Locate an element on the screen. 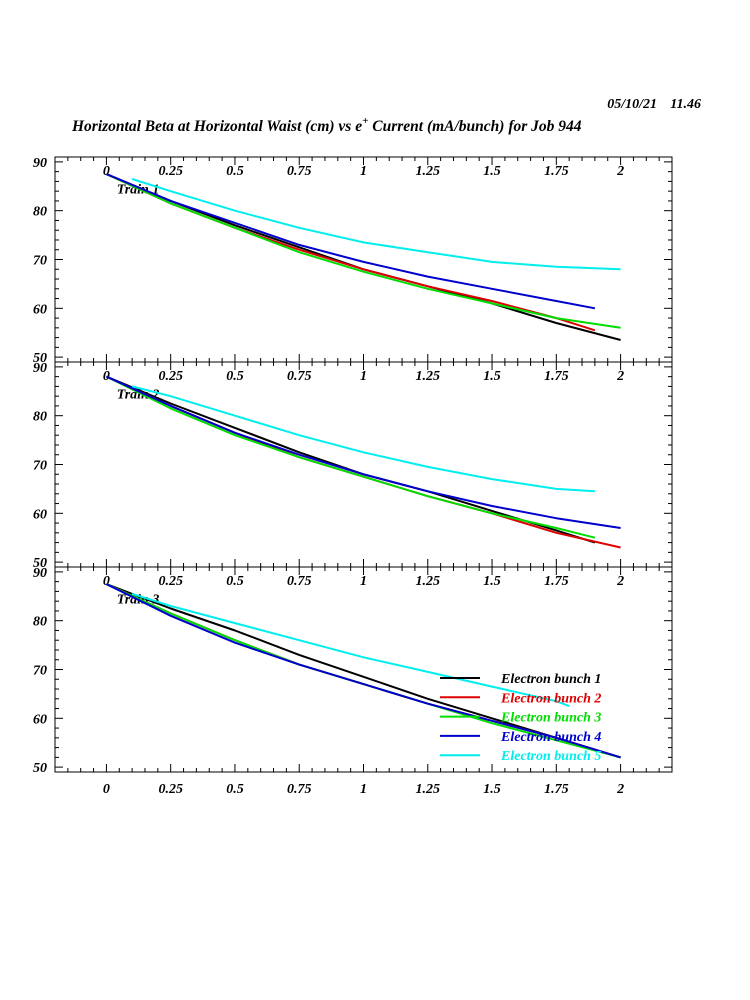  bottom-xtick-label: 0.75 is located at coordinates (299, 789).